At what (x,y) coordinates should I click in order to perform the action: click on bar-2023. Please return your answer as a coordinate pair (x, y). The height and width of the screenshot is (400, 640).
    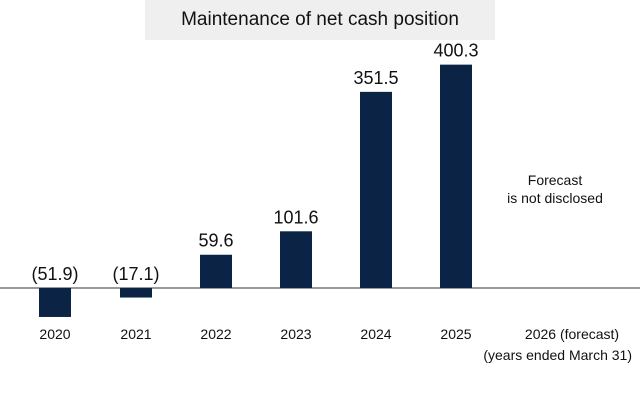
    Looking at the image, I should click on (296, 259).